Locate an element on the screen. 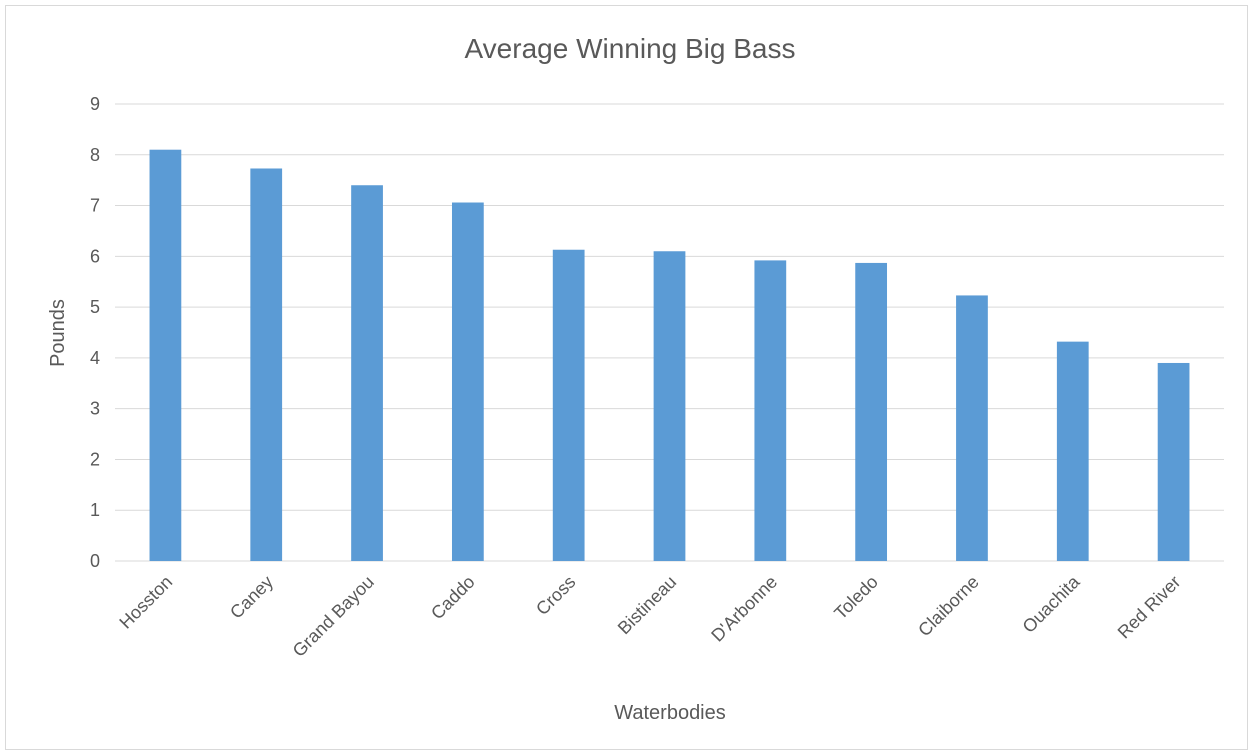 This screenshot has width=1253, height=755. y-tick-label: 3 is located at coordinates (95, 409).